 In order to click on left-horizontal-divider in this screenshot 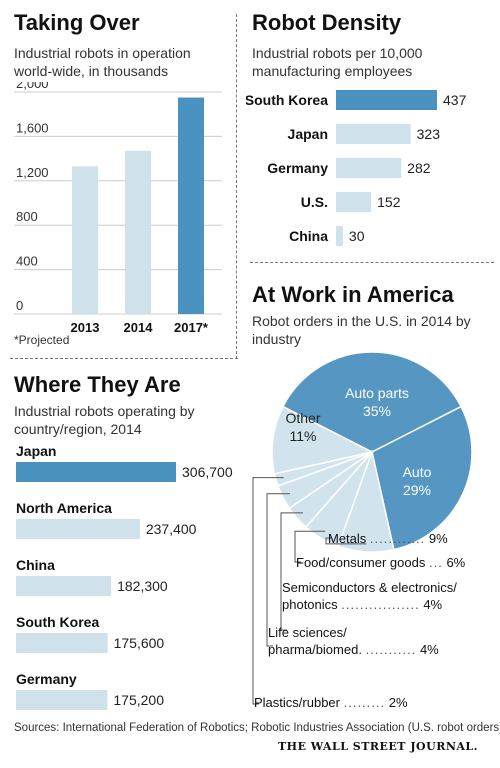, I will do `click(124, 358)`.